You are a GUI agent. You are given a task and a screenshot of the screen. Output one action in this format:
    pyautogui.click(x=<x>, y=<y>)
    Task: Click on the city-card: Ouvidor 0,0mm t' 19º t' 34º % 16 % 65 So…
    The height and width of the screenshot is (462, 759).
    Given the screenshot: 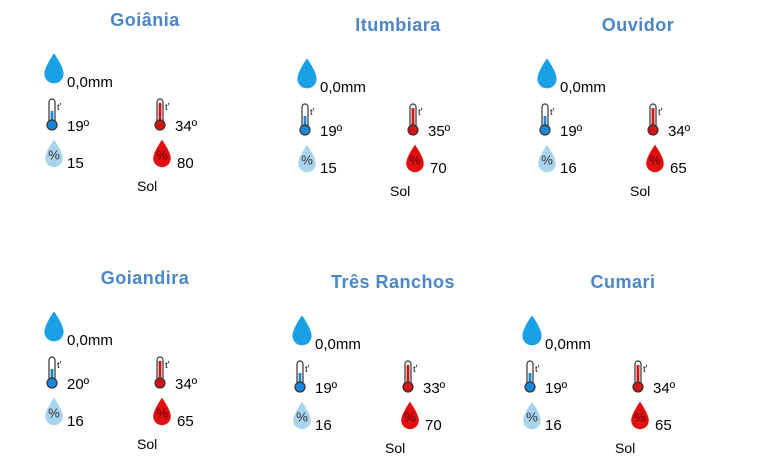 What is the action you would take?
    pyautogui.click(x=647, y=110)
    